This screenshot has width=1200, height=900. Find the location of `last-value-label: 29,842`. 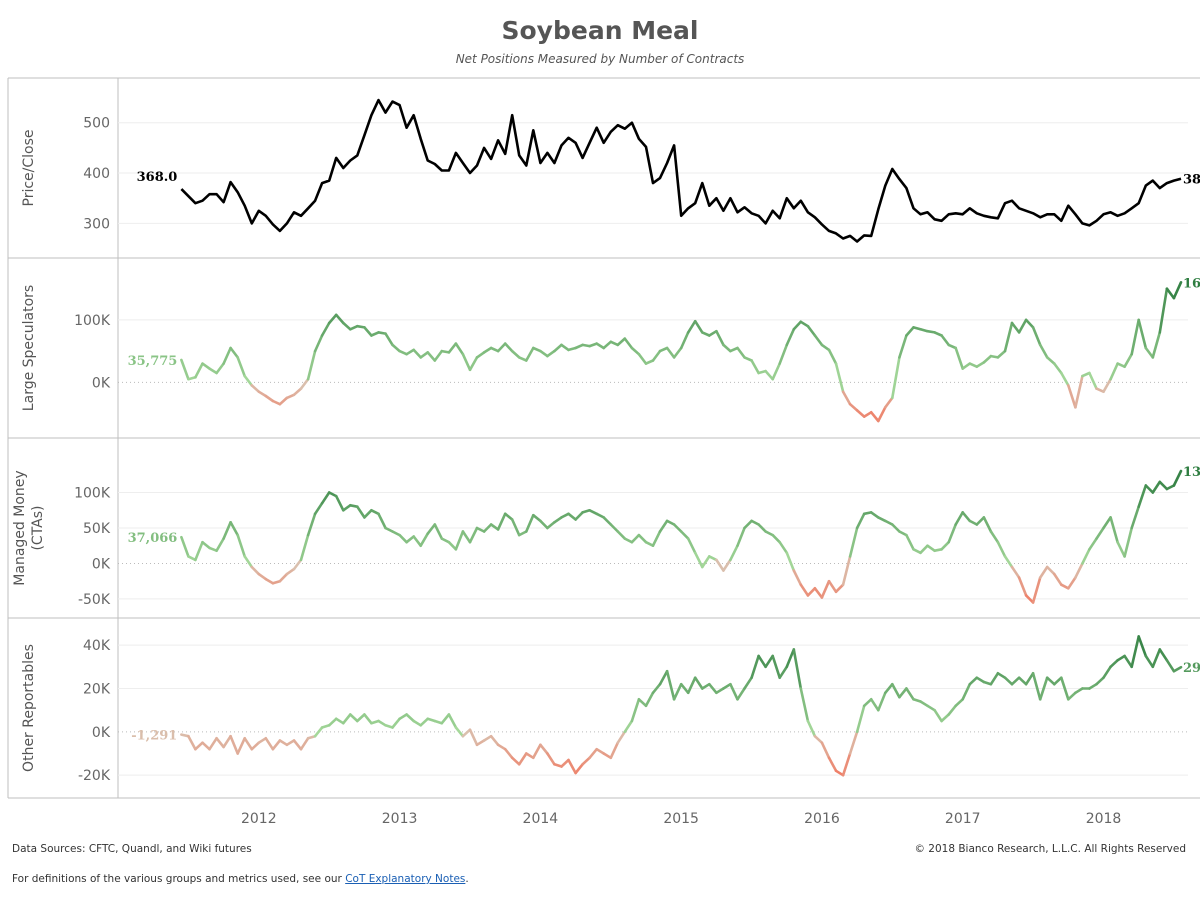

last-value-label: 29,842 is located at coordinates (1191, 668).